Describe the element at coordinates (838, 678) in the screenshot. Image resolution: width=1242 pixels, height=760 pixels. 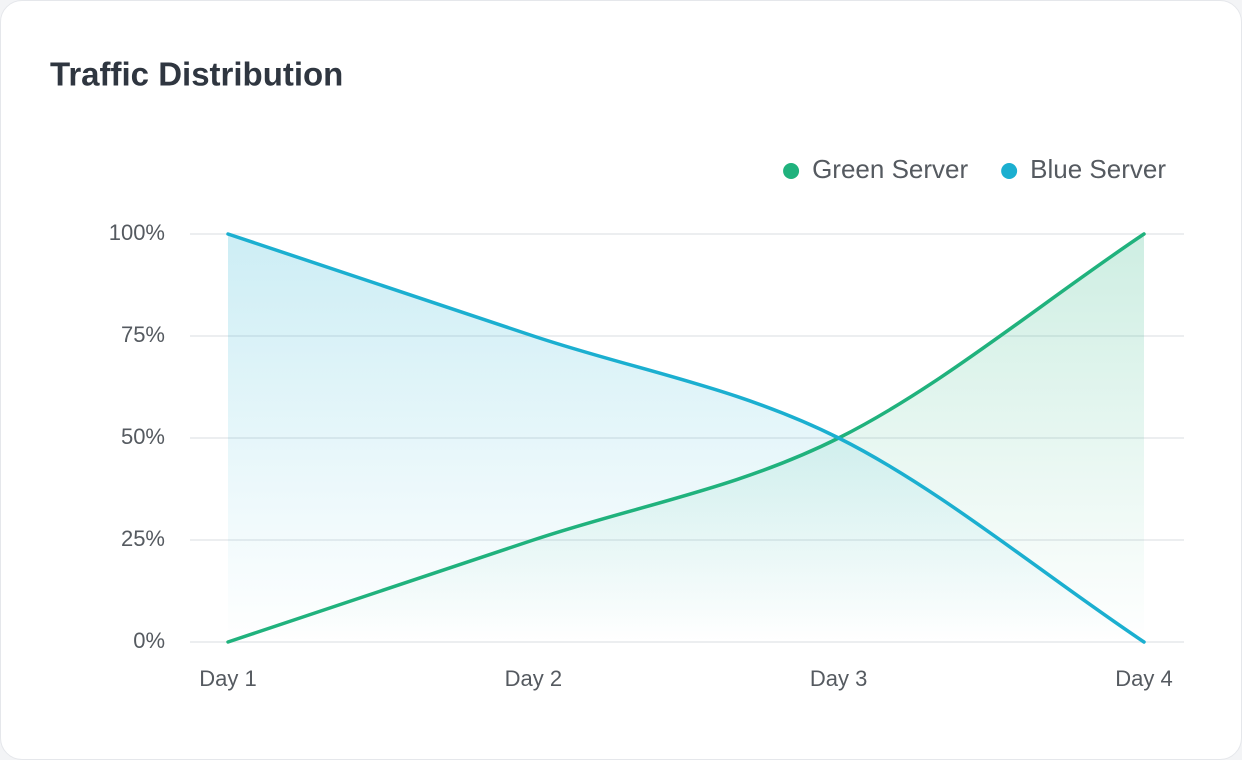
I see `x-tick-label: Day 3` at that location.